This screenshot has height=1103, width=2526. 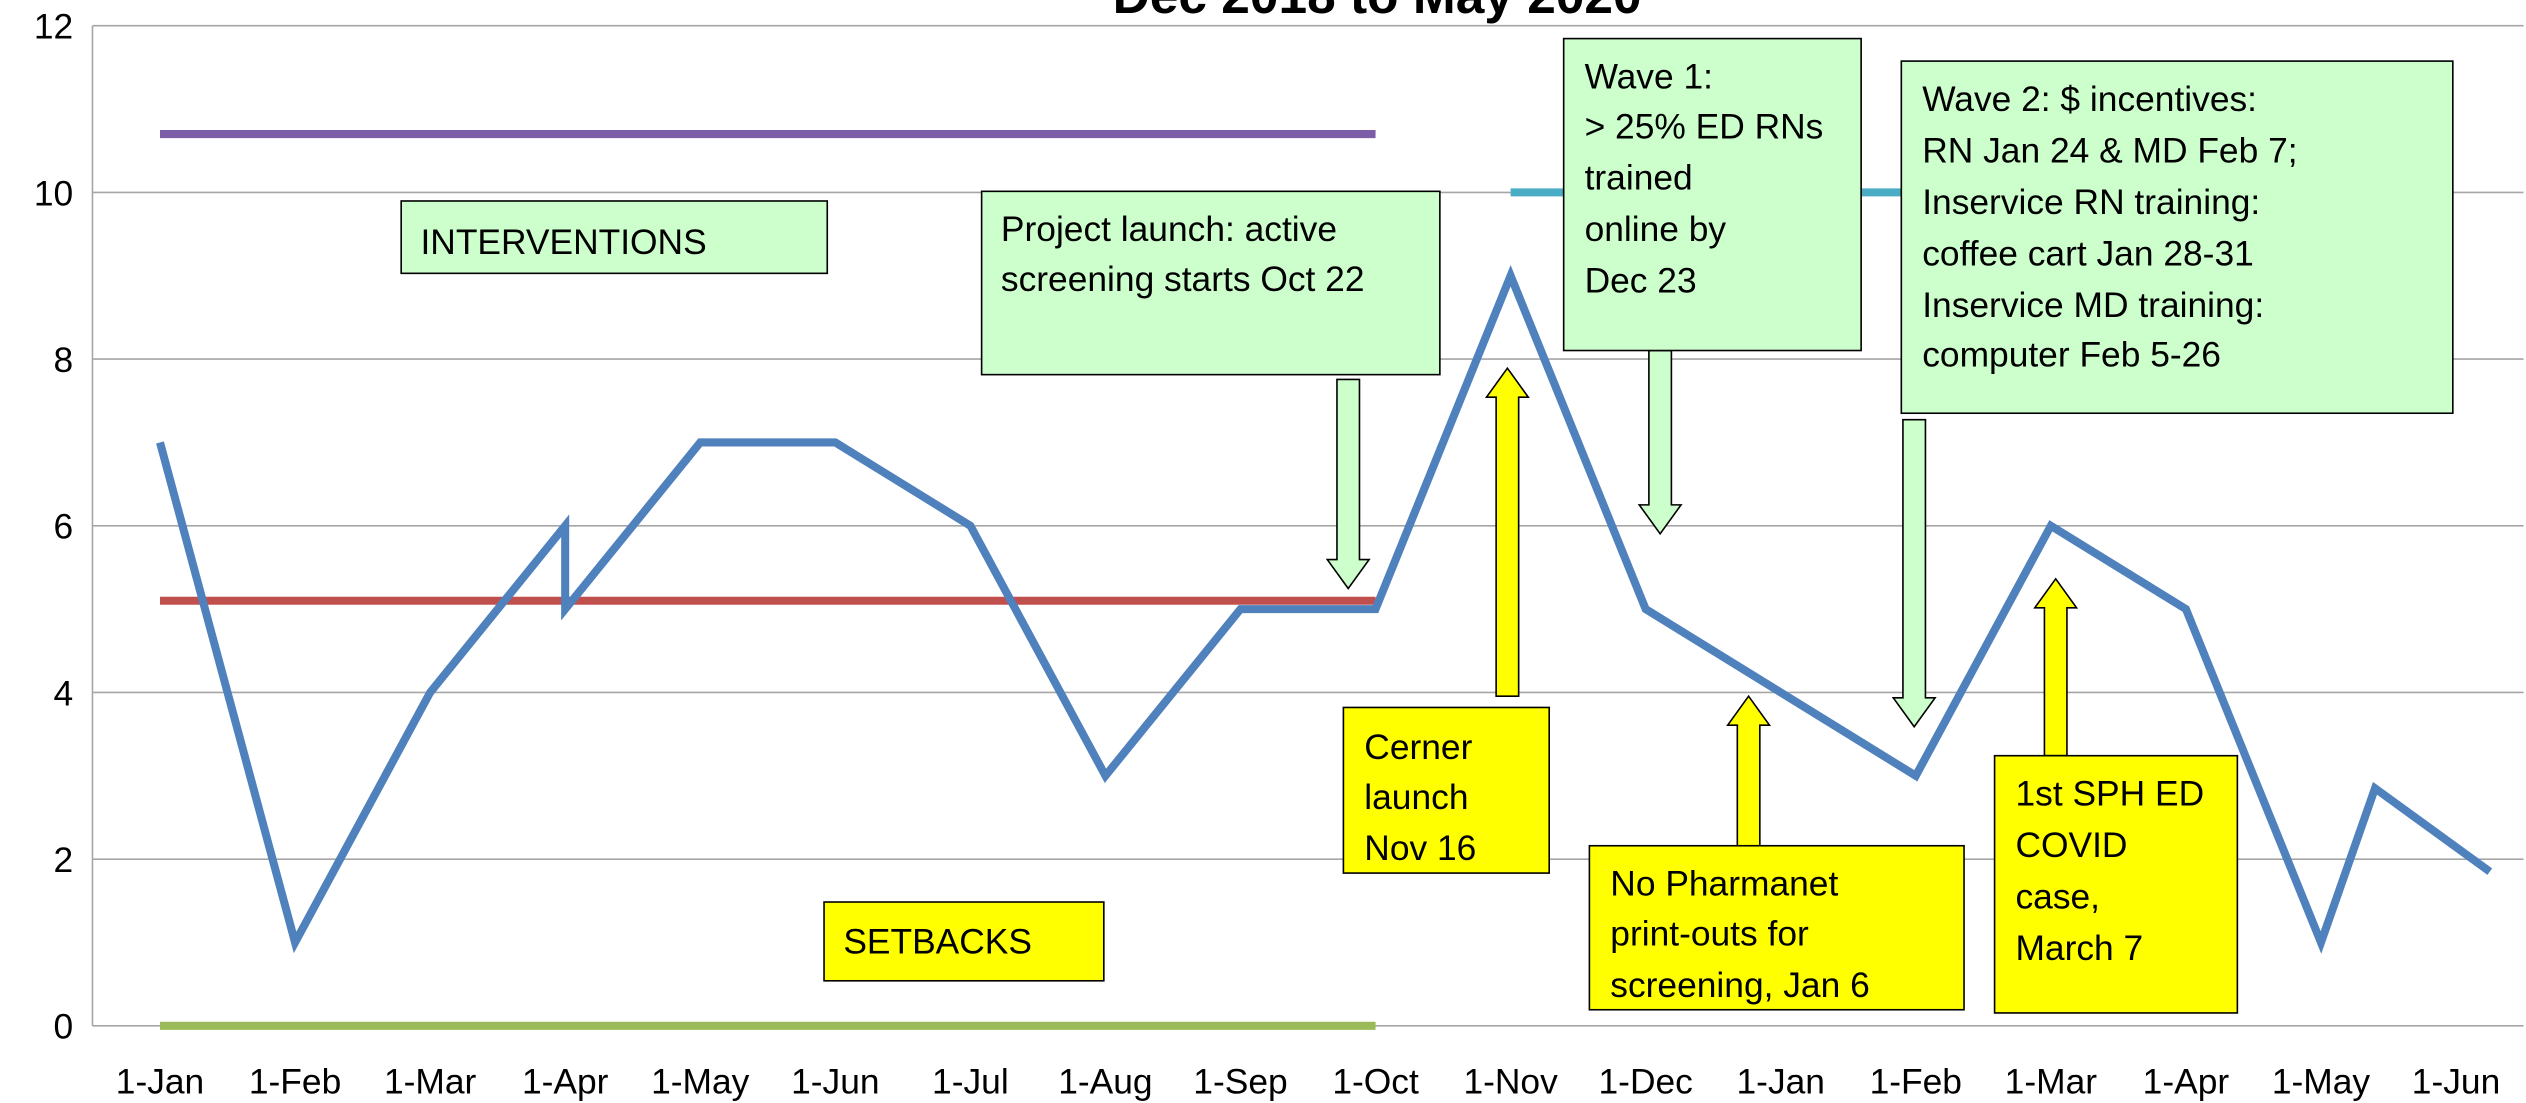 I want to click on annotation-text: Inservice MD training:, so click(x=2093, y=305).